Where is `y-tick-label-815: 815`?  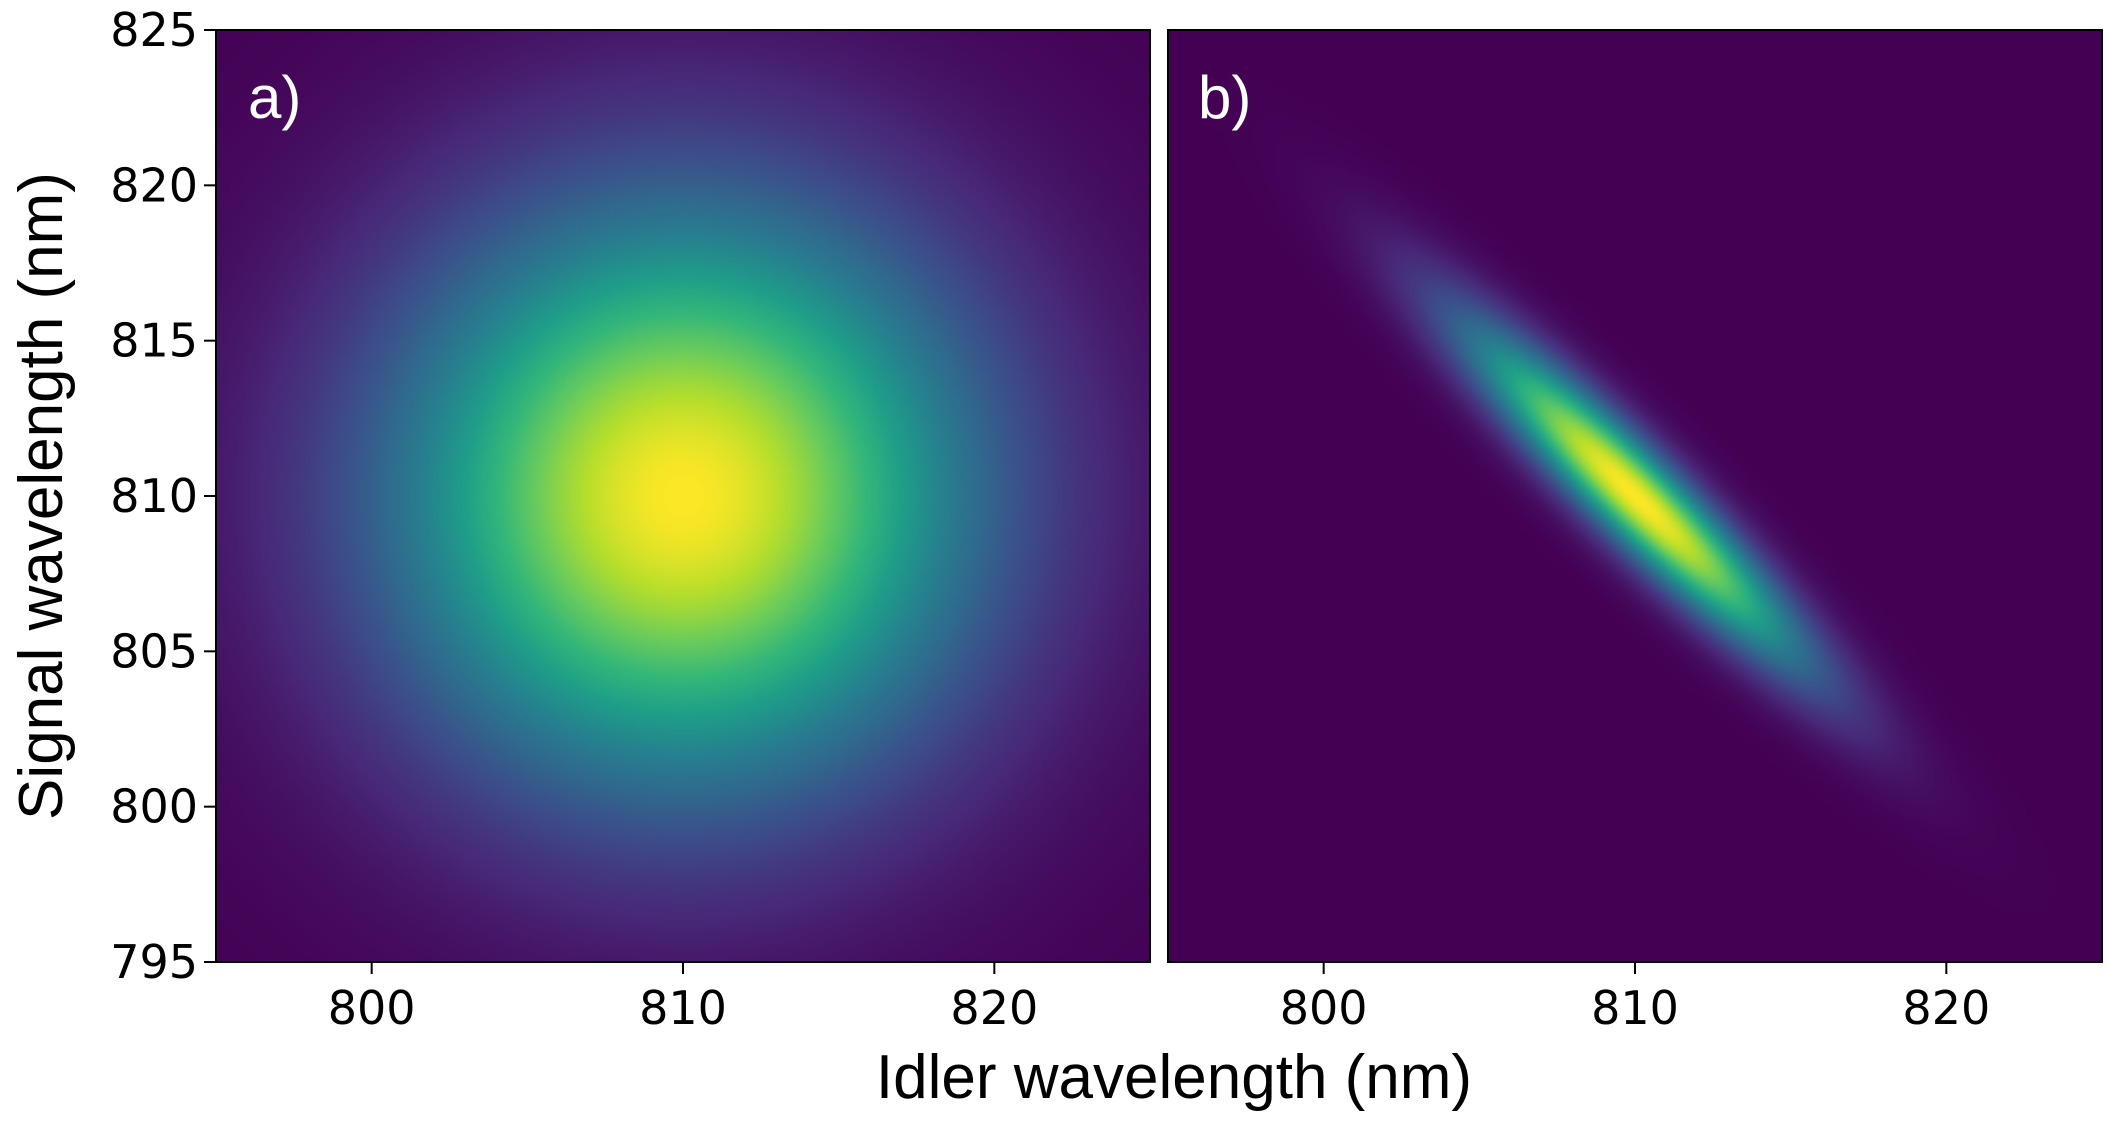 y-tick-label-815: 815 is located at coordinates (154, 341).